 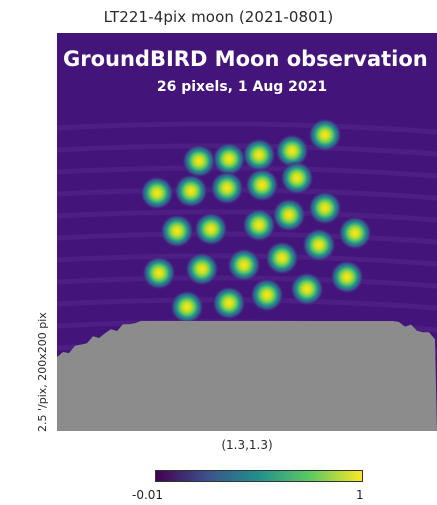 I want to click on overlay-title: GroundBIRD Moon observation, so click(x=245, y=59).